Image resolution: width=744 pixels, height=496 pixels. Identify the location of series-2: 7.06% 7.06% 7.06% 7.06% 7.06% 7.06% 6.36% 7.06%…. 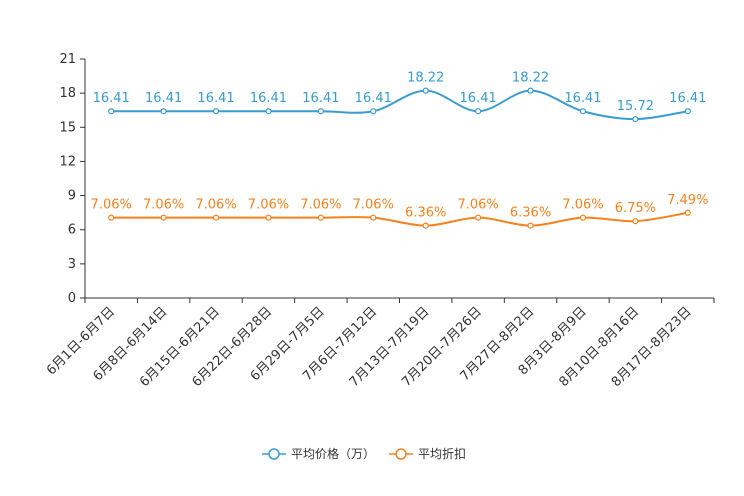
(399, 211).